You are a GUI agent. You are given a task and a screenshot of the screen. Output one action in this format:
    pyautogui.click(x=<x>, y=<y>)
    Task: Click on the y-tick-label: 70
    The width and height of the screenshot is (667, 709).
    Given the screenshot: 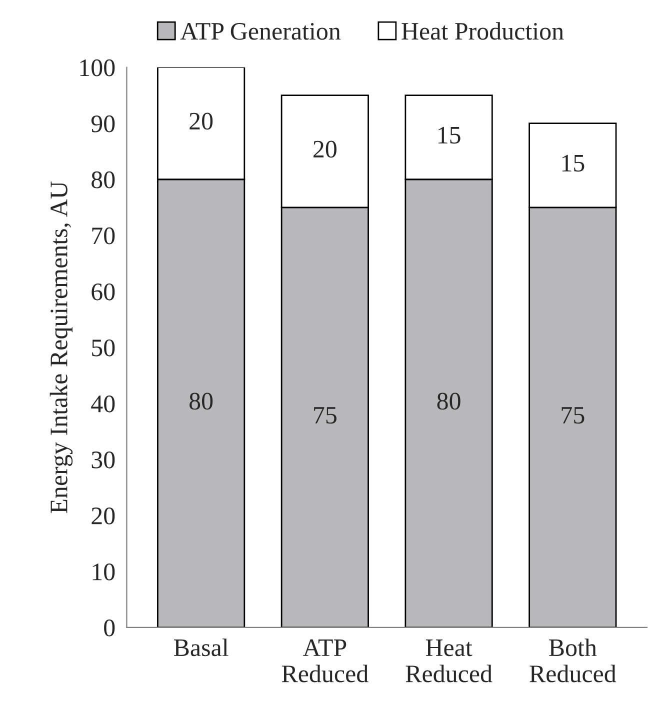 What is the action you would take?
    pyautogui.click(x=103, y=235)
    